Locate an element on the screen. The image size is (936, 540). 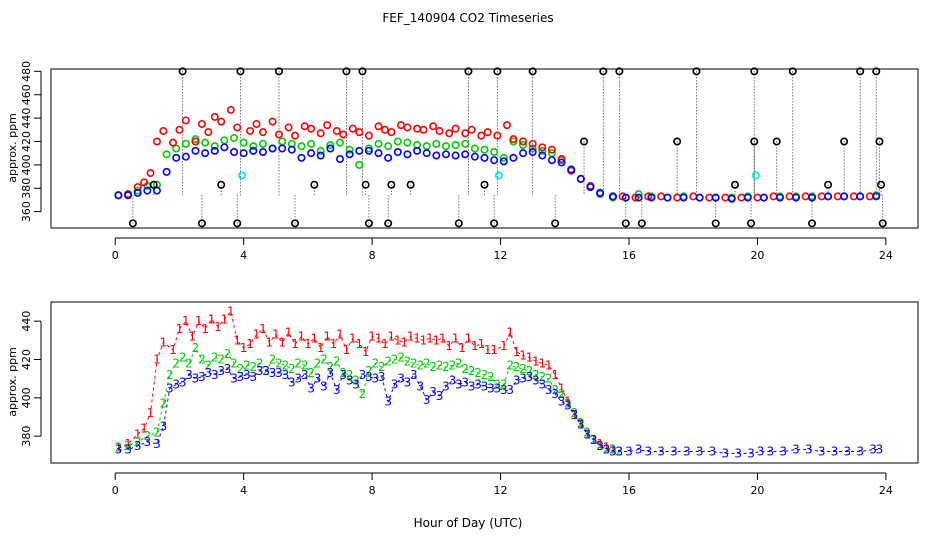
bottom-y-axis: 380 400 420 440 is located at coordinates (31, 379).